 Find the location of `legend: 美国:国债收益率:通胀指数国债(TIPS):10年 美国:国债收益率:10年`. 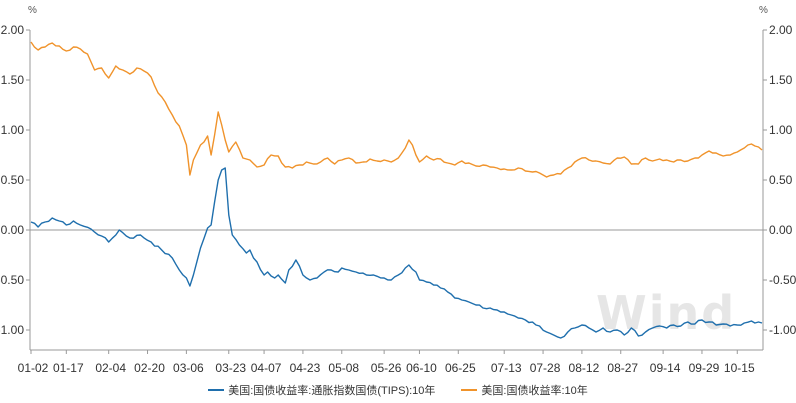

legend: 美国:国债收益率:通胀指数国债(TIPS):10年 美国:国债收益率:10年 is located at coordinates (398, 390).